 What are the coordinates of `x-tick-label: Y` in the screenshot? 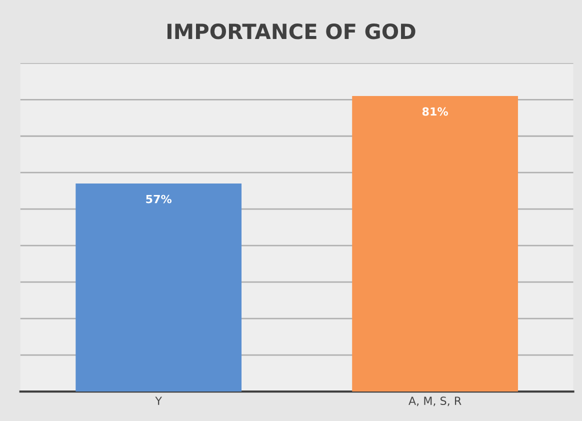 It's located at (158, 400).